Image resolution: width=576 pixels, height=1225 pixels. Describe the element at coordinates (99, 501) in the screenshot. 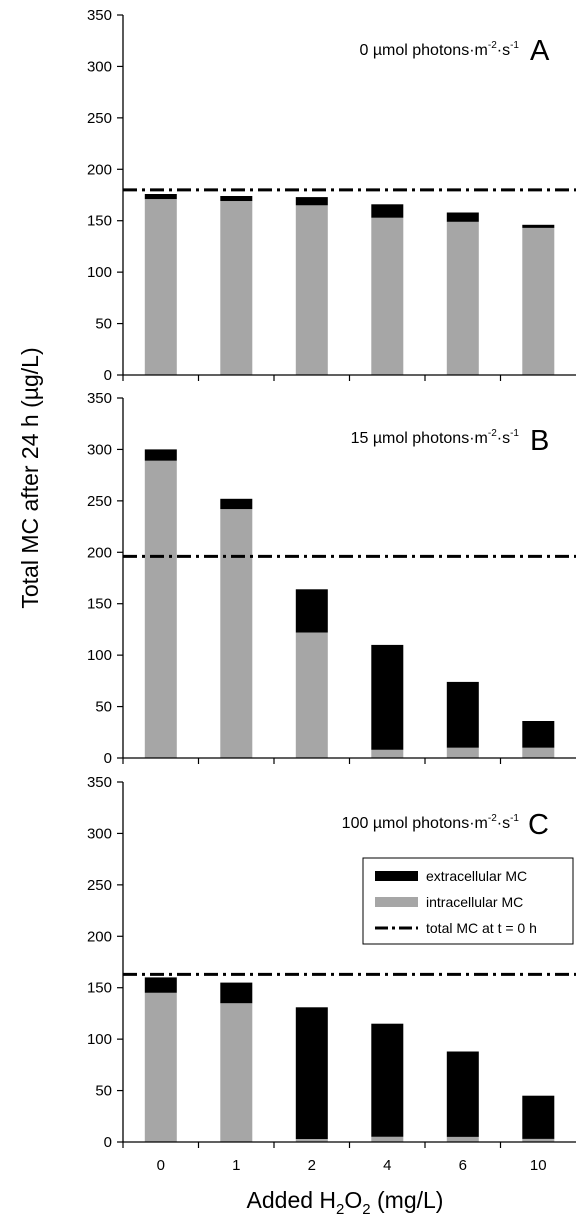

I see `y-tick-label-b-250: 250` at that location.